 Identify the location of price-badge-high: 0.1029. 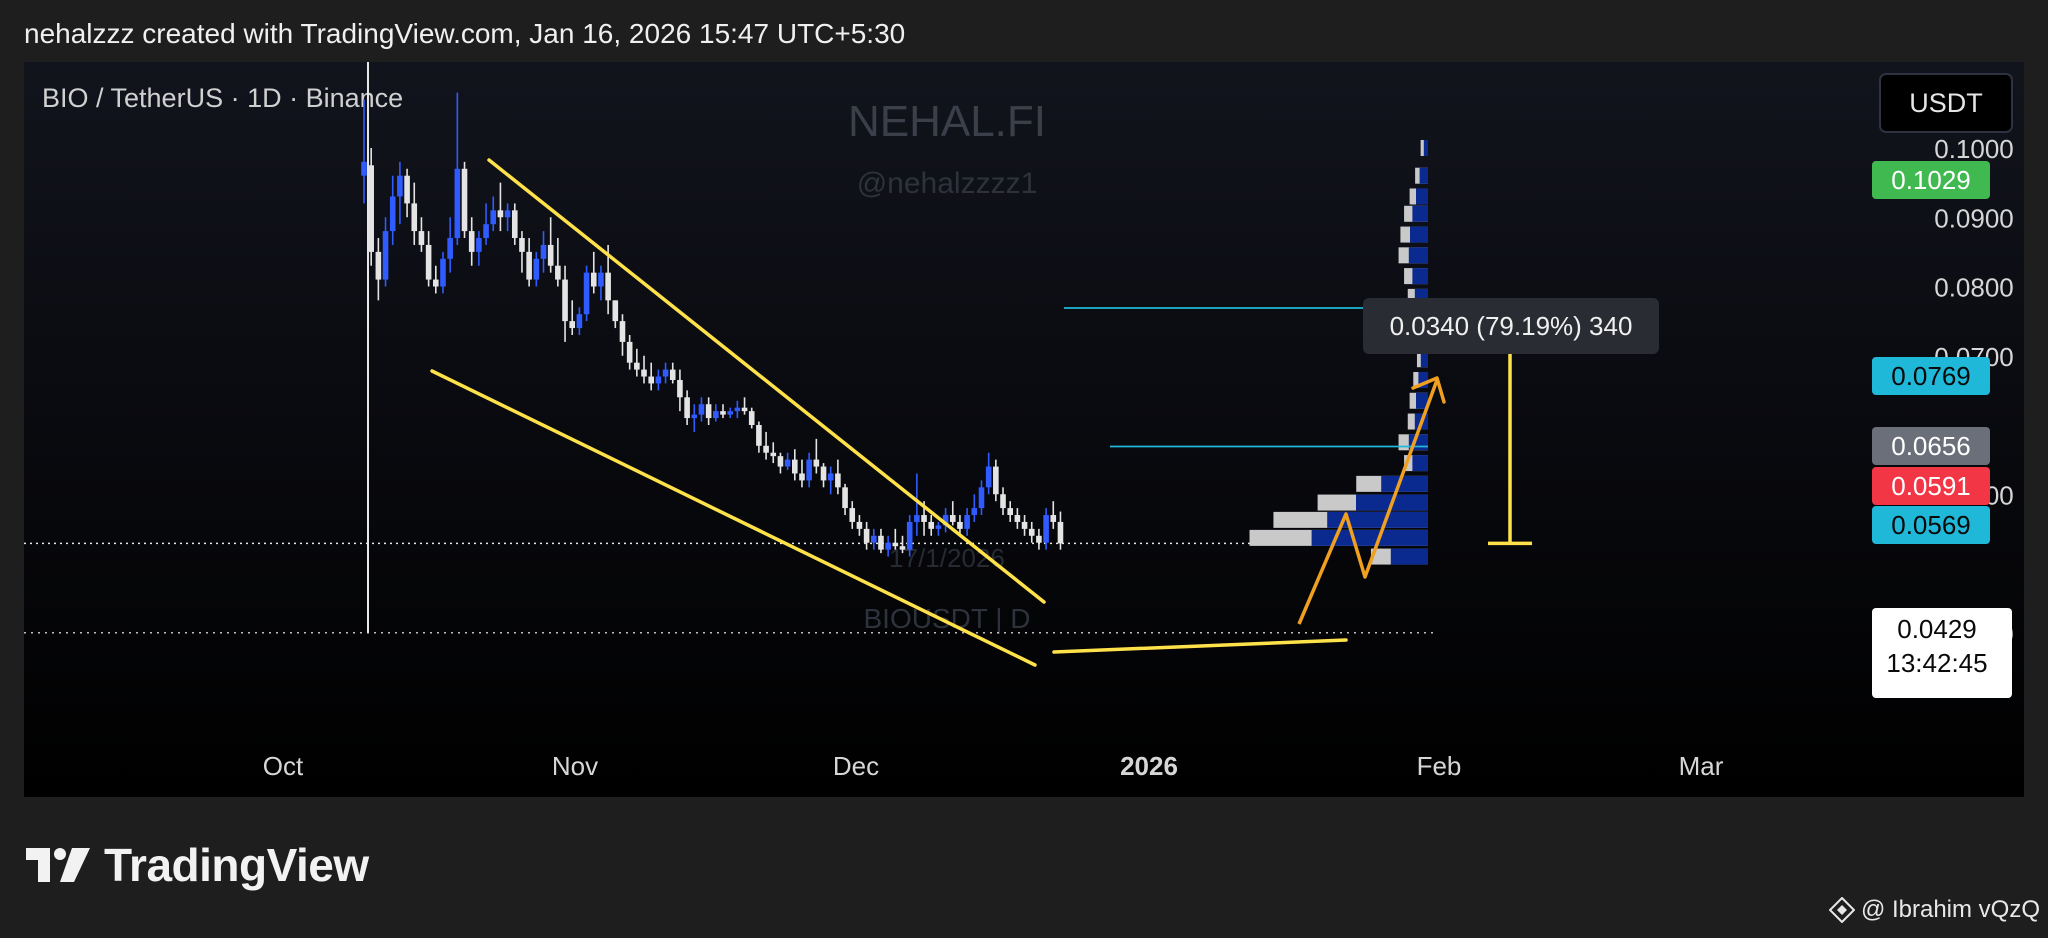
(1931, 180).